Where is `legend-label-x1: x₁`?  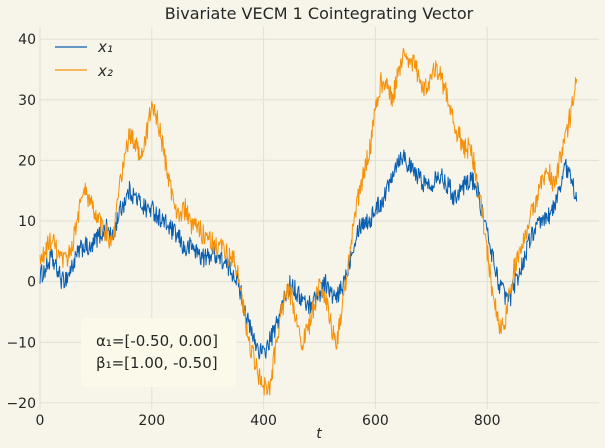
legend-label-x1: x₁ is located at coordinates (105, 47).